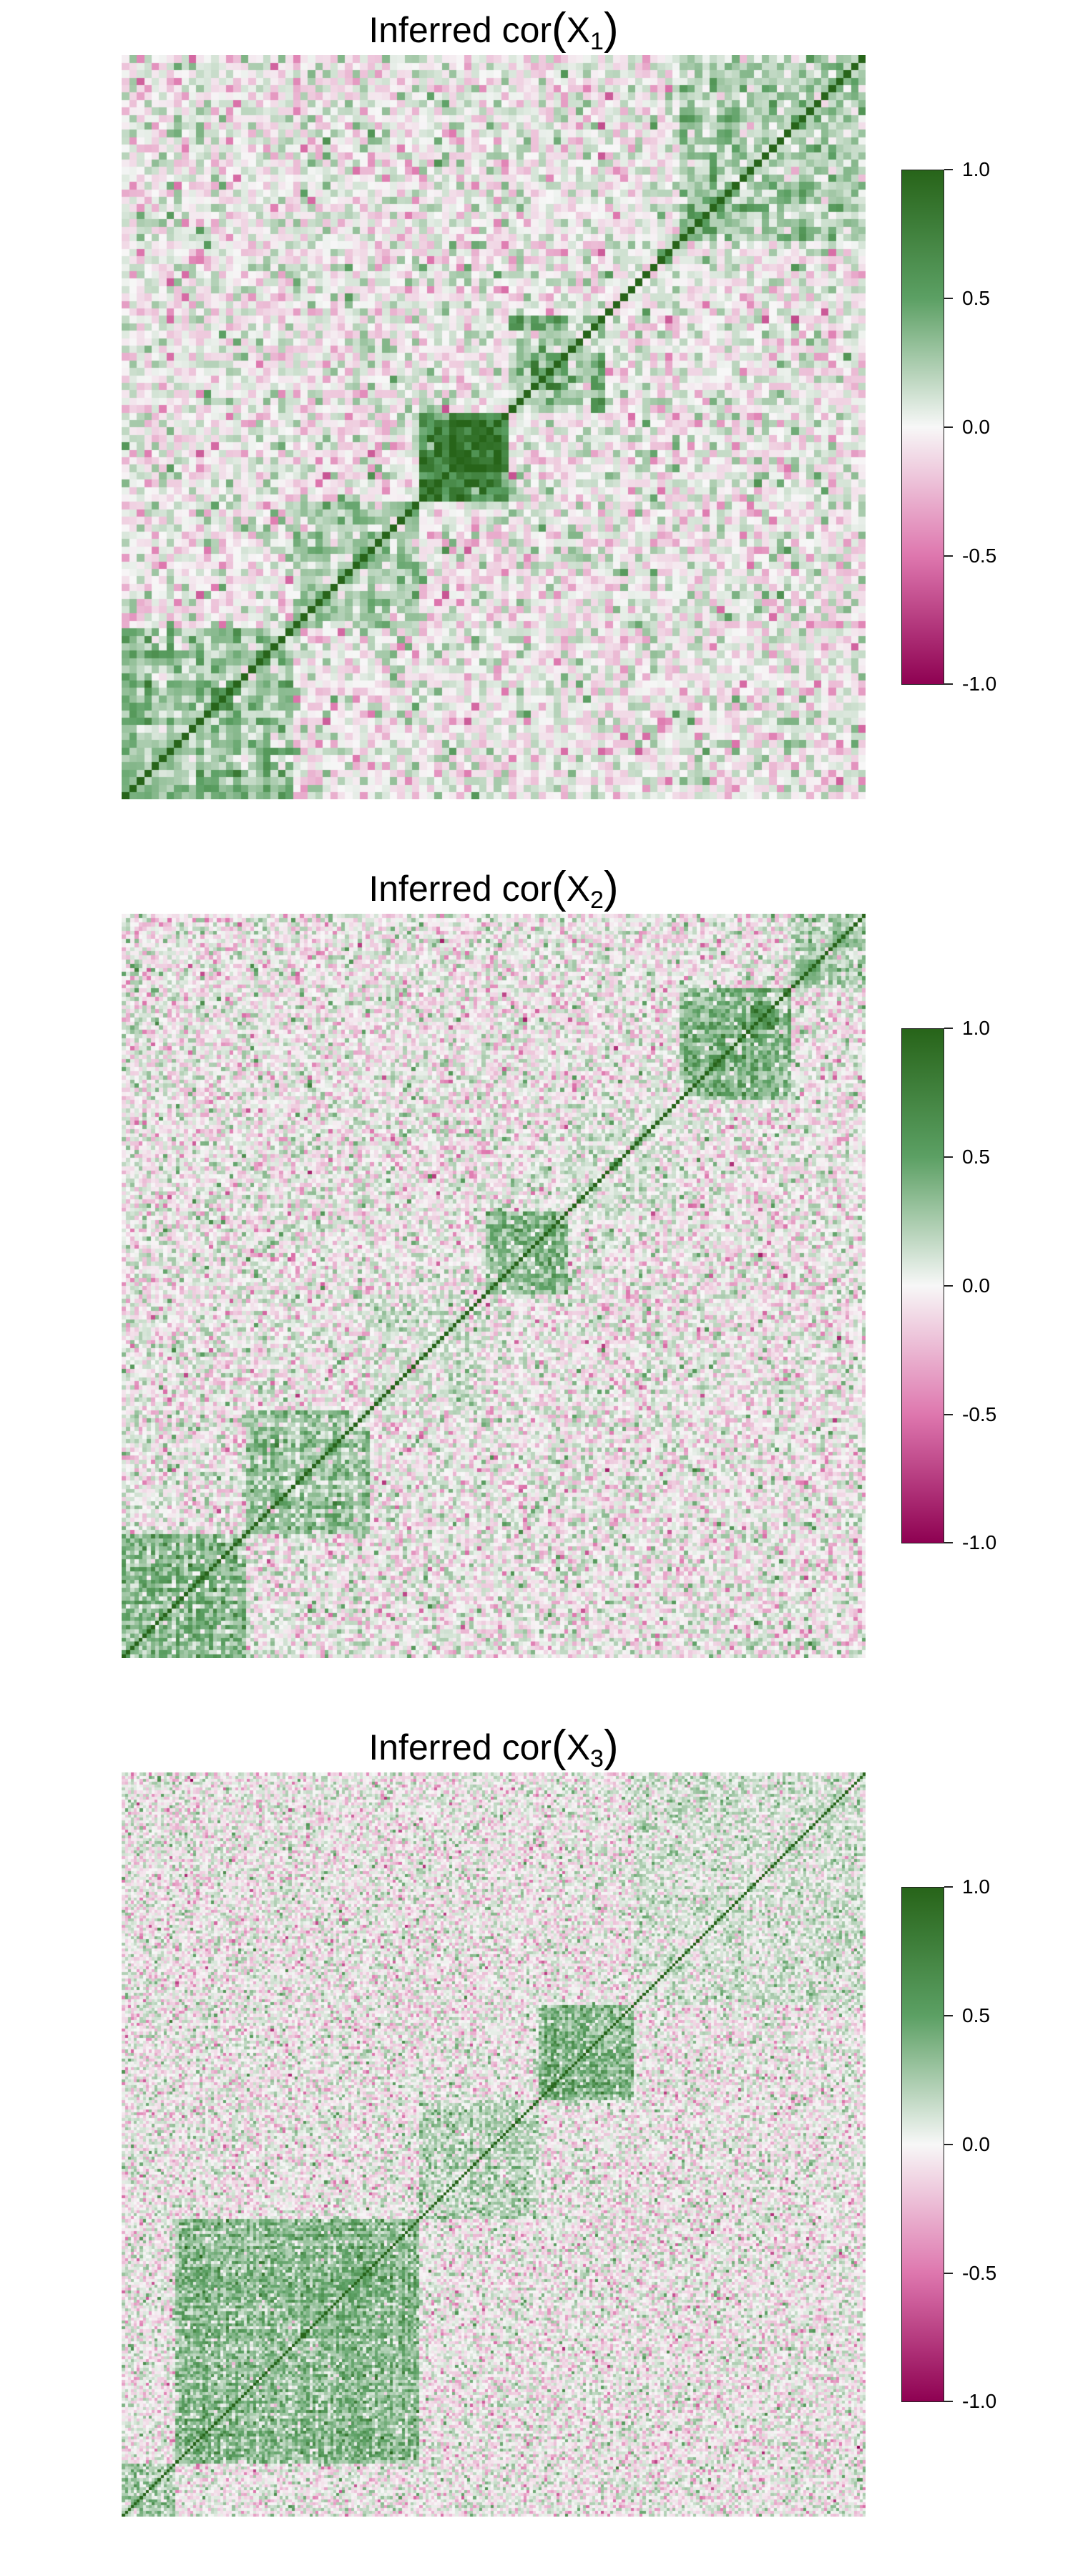  Describe the element at coordinates (597, 1758) in the screenshot. I see `title-subscript: 3` at that location.